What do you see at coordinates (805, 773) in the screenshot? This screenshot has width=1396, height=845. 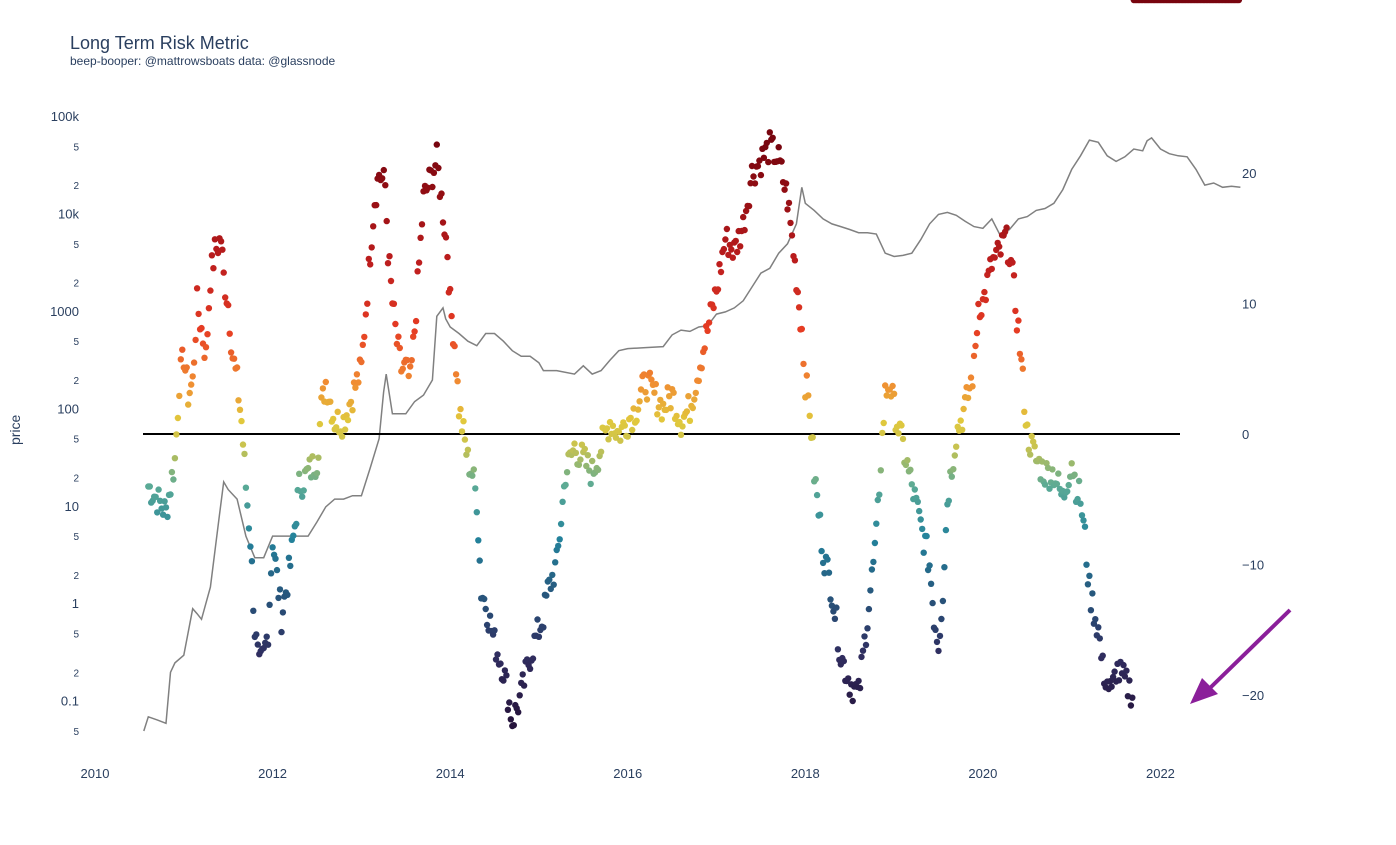 I see `x-tick-label: 2018` at bounding box center [805, 773].